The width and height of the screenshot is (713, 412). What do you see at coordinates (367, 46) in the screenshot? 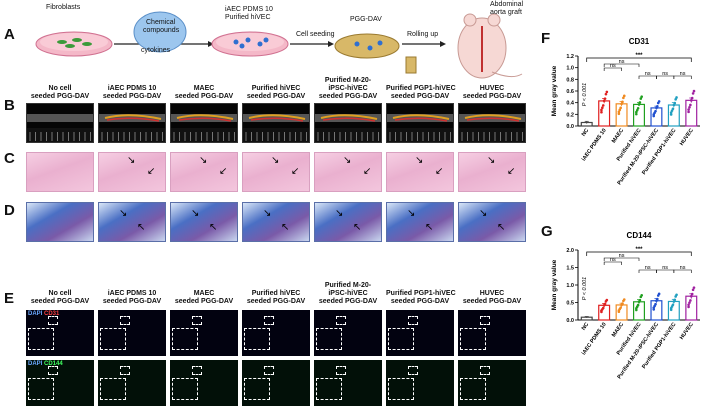
I see `pgg-dav-sheet` at bounding box center [367, 46].